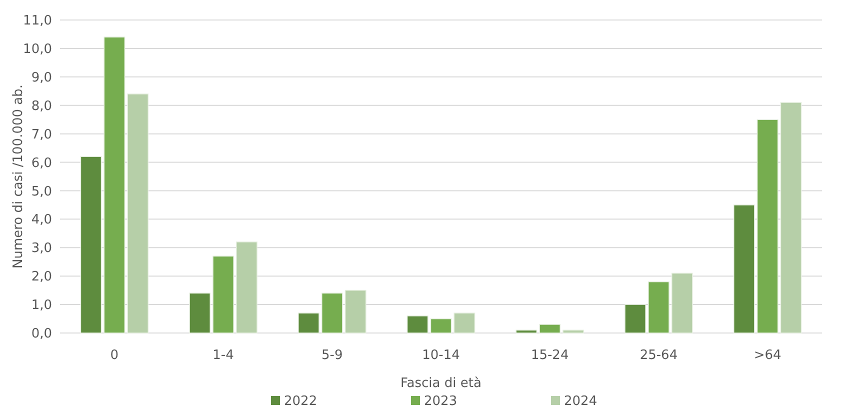 This screenshot has width=842, height=417. I want to click on y-tick-label: 11,0, so click(37, 21).